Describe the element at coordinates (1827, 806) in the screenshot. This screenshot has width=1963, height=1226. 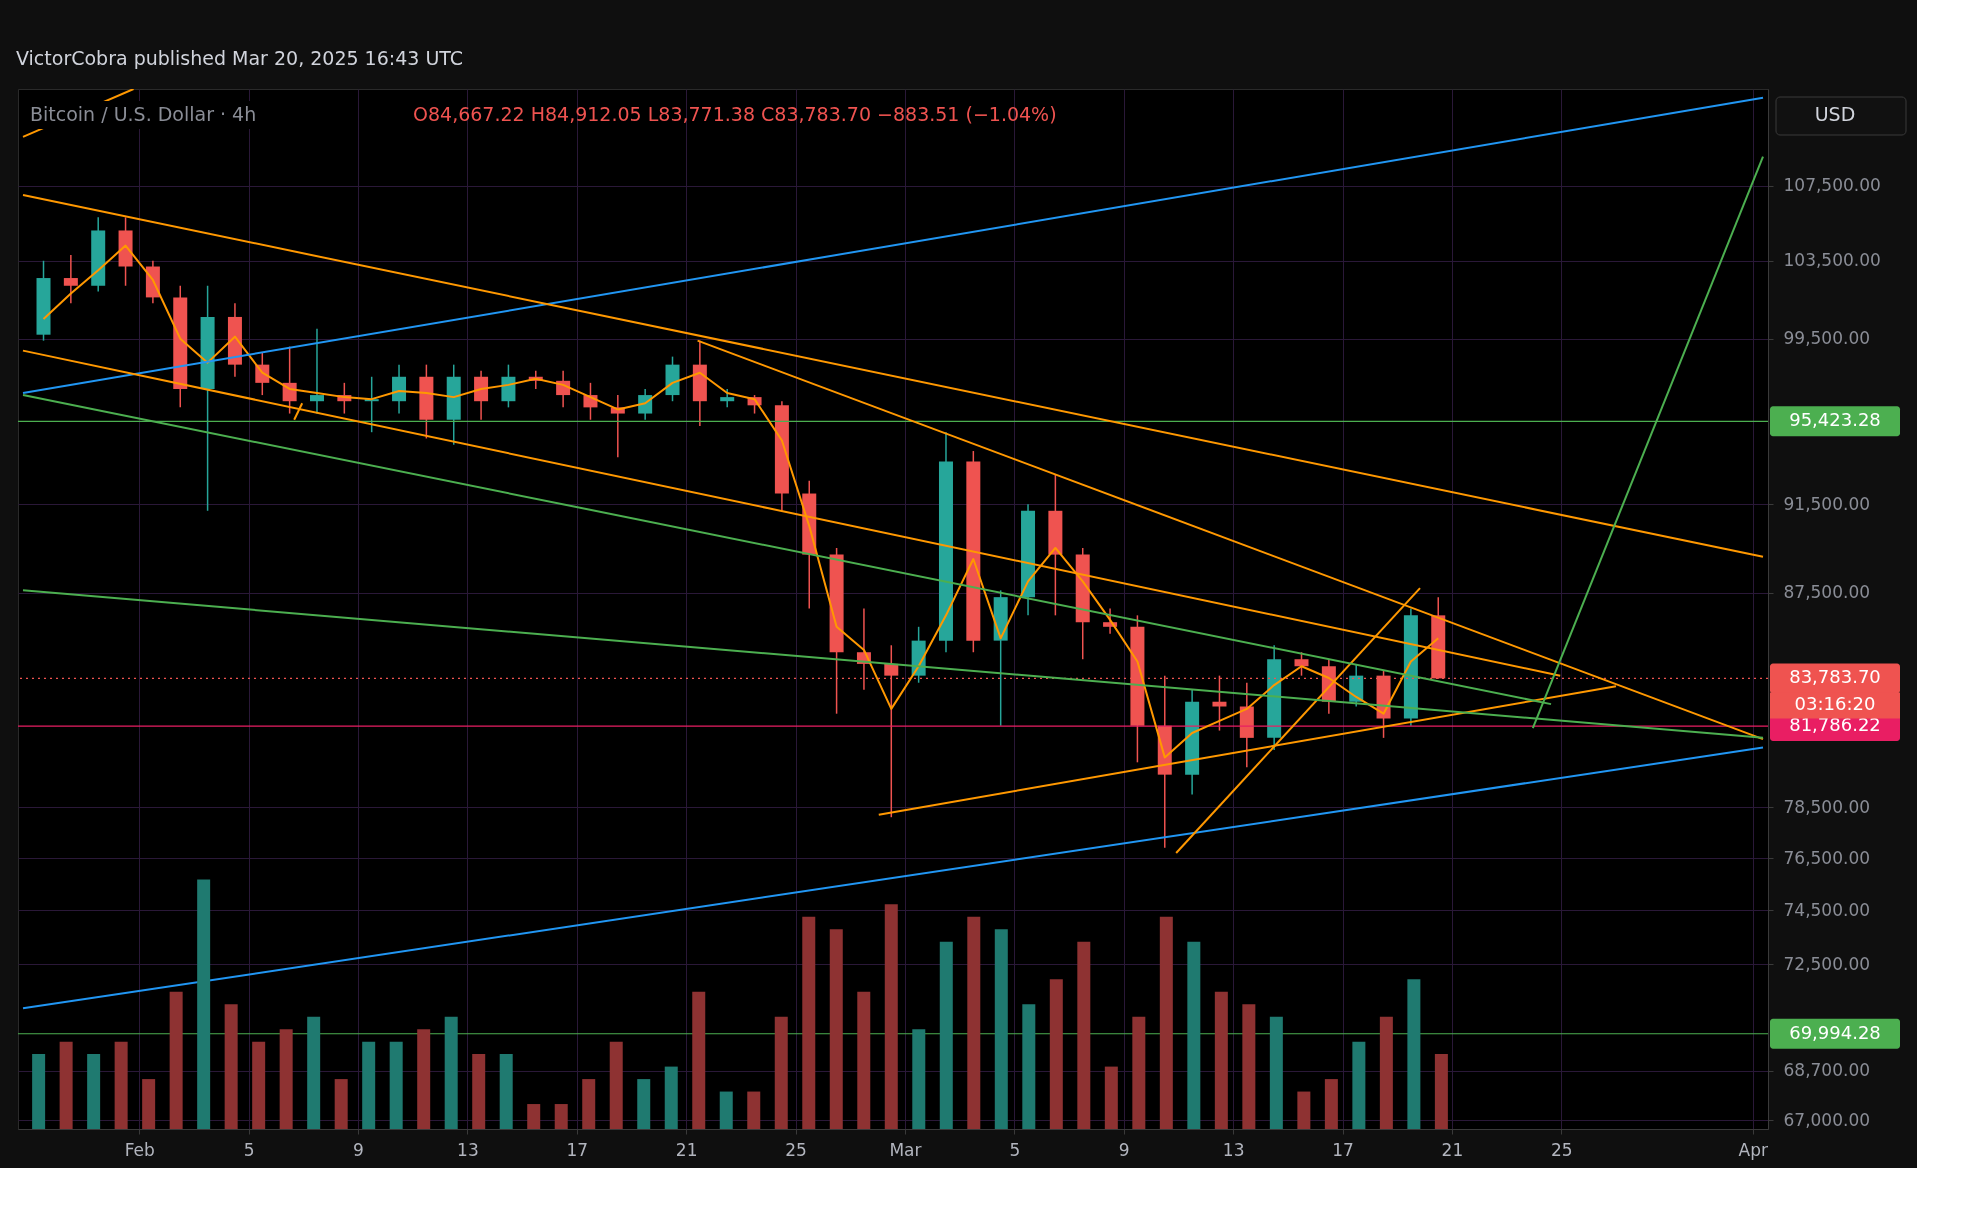
I see `y-tick-label: 78,500.00` at that location.